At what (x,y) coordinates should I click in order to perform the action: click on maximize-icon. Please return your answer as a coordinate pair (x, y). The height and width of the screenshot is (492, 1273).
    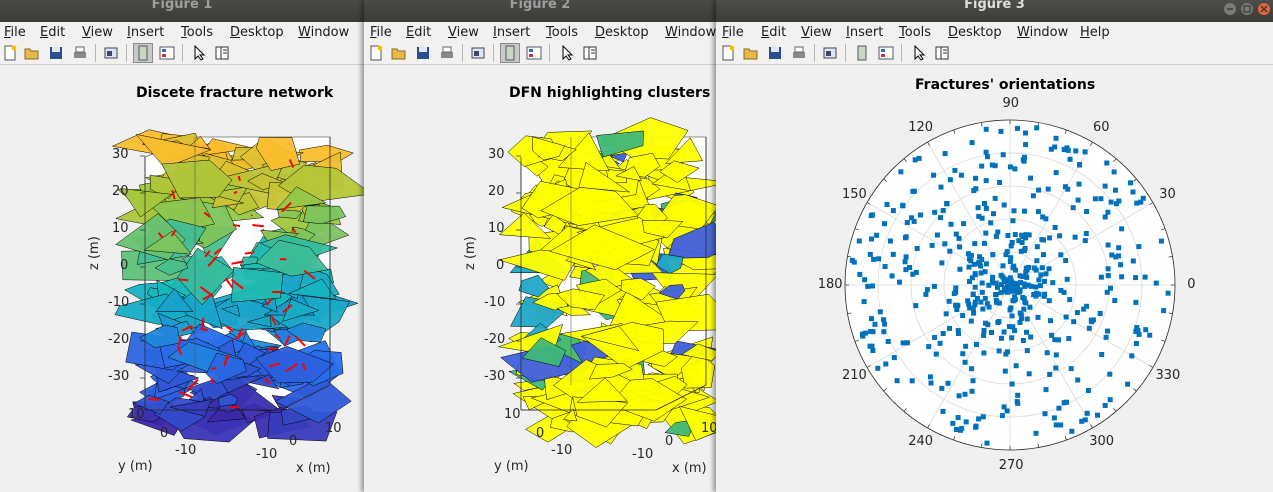
    Looking at the image, I should click on (1247, 9).